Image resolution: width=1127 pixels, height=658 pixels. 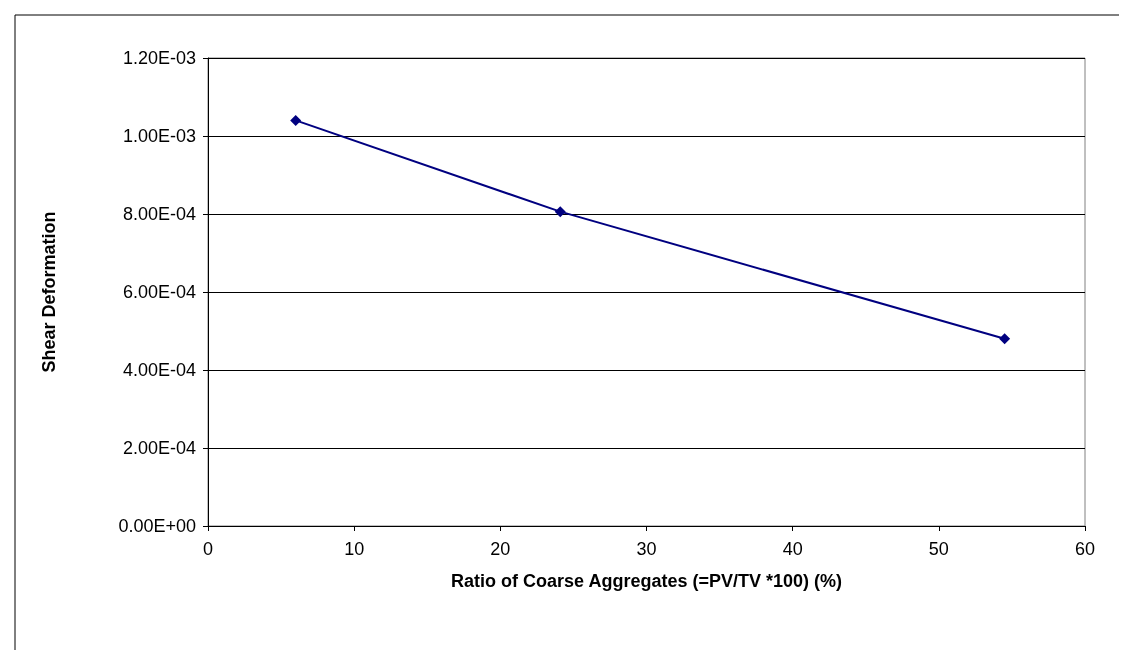 What do you see at coordinates (159, 136) in the screenshot?
I see `y-tick-label: 1.00E-03` at bounding box center [159, 136].